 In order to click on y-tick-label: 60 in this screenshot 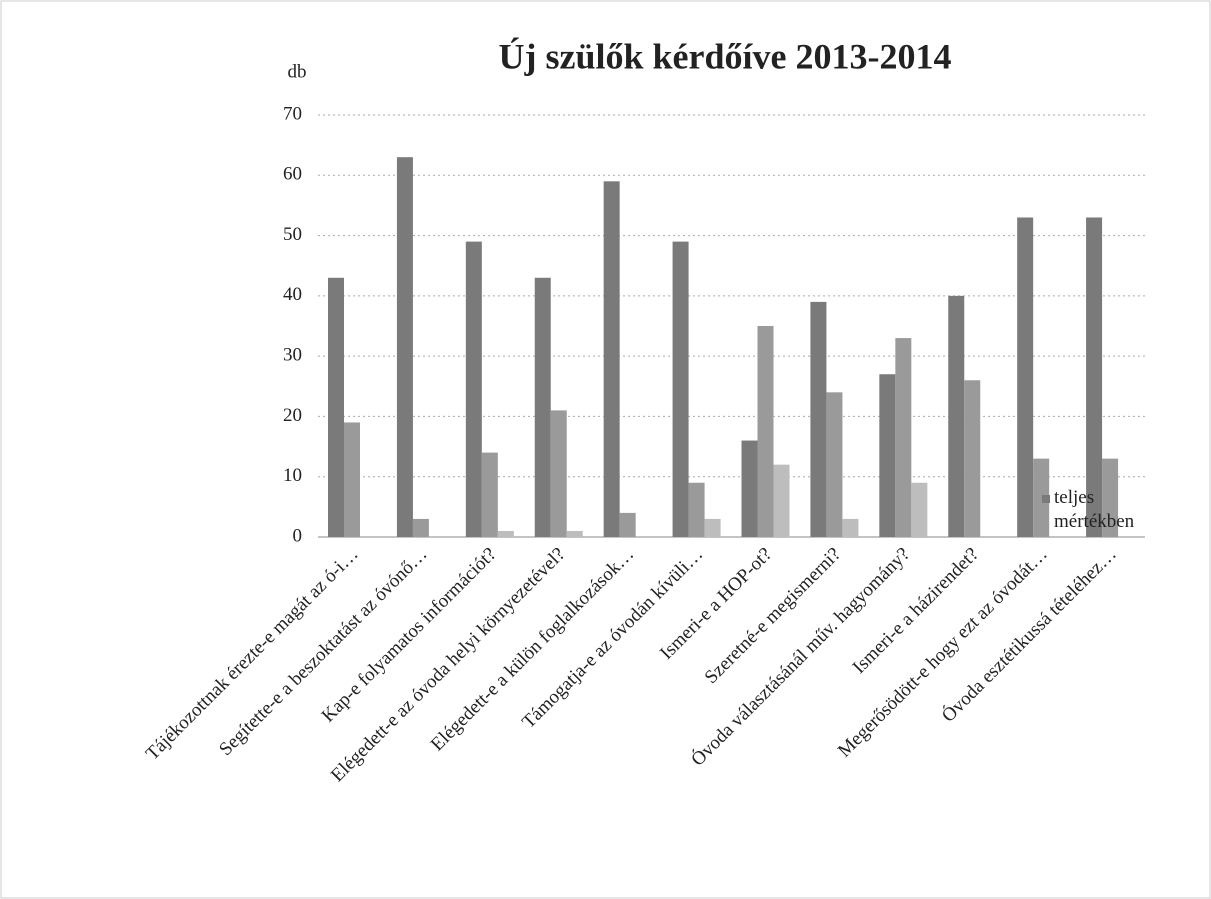, I will do `click(292, 174)`.